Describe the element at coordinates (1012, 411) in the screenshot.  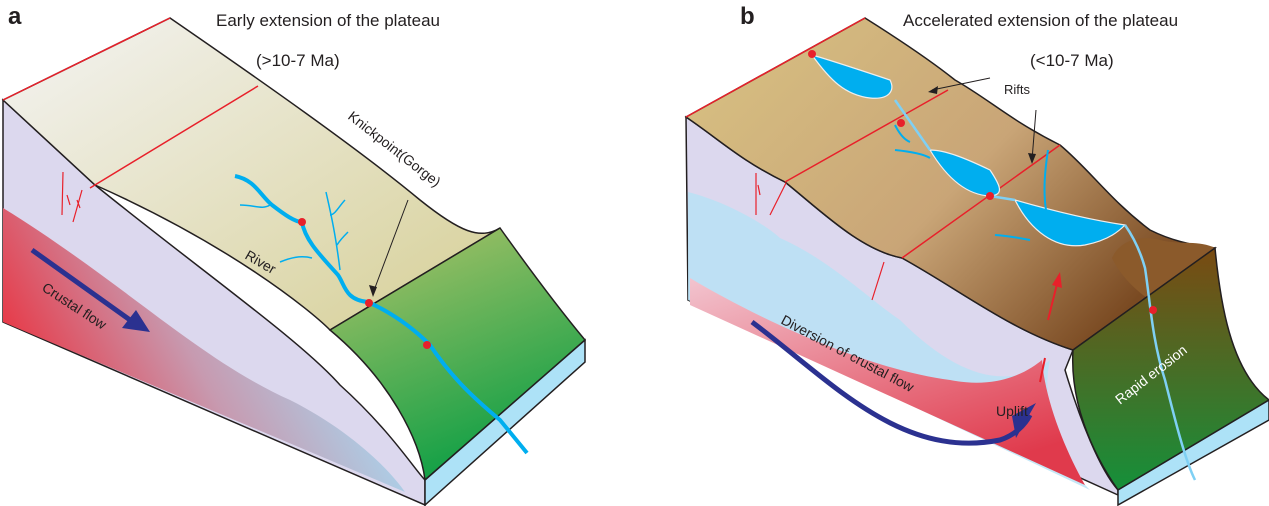
I see `uplift-label: Uplift` at that location.